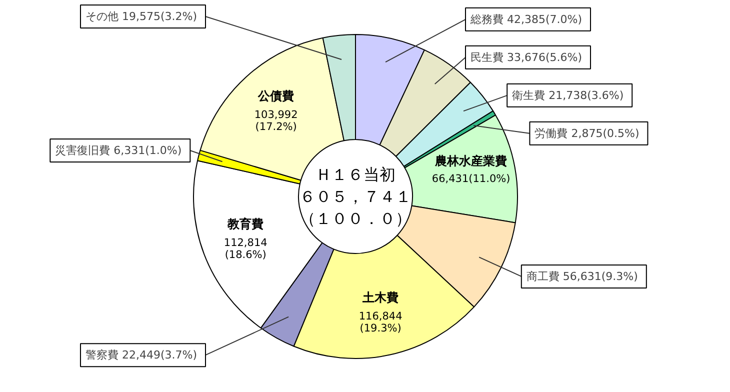  What do you see at coordinates (380, 297) in the screenshot?
I see `slice-label: 土木費` at bounding box center [380, 297].